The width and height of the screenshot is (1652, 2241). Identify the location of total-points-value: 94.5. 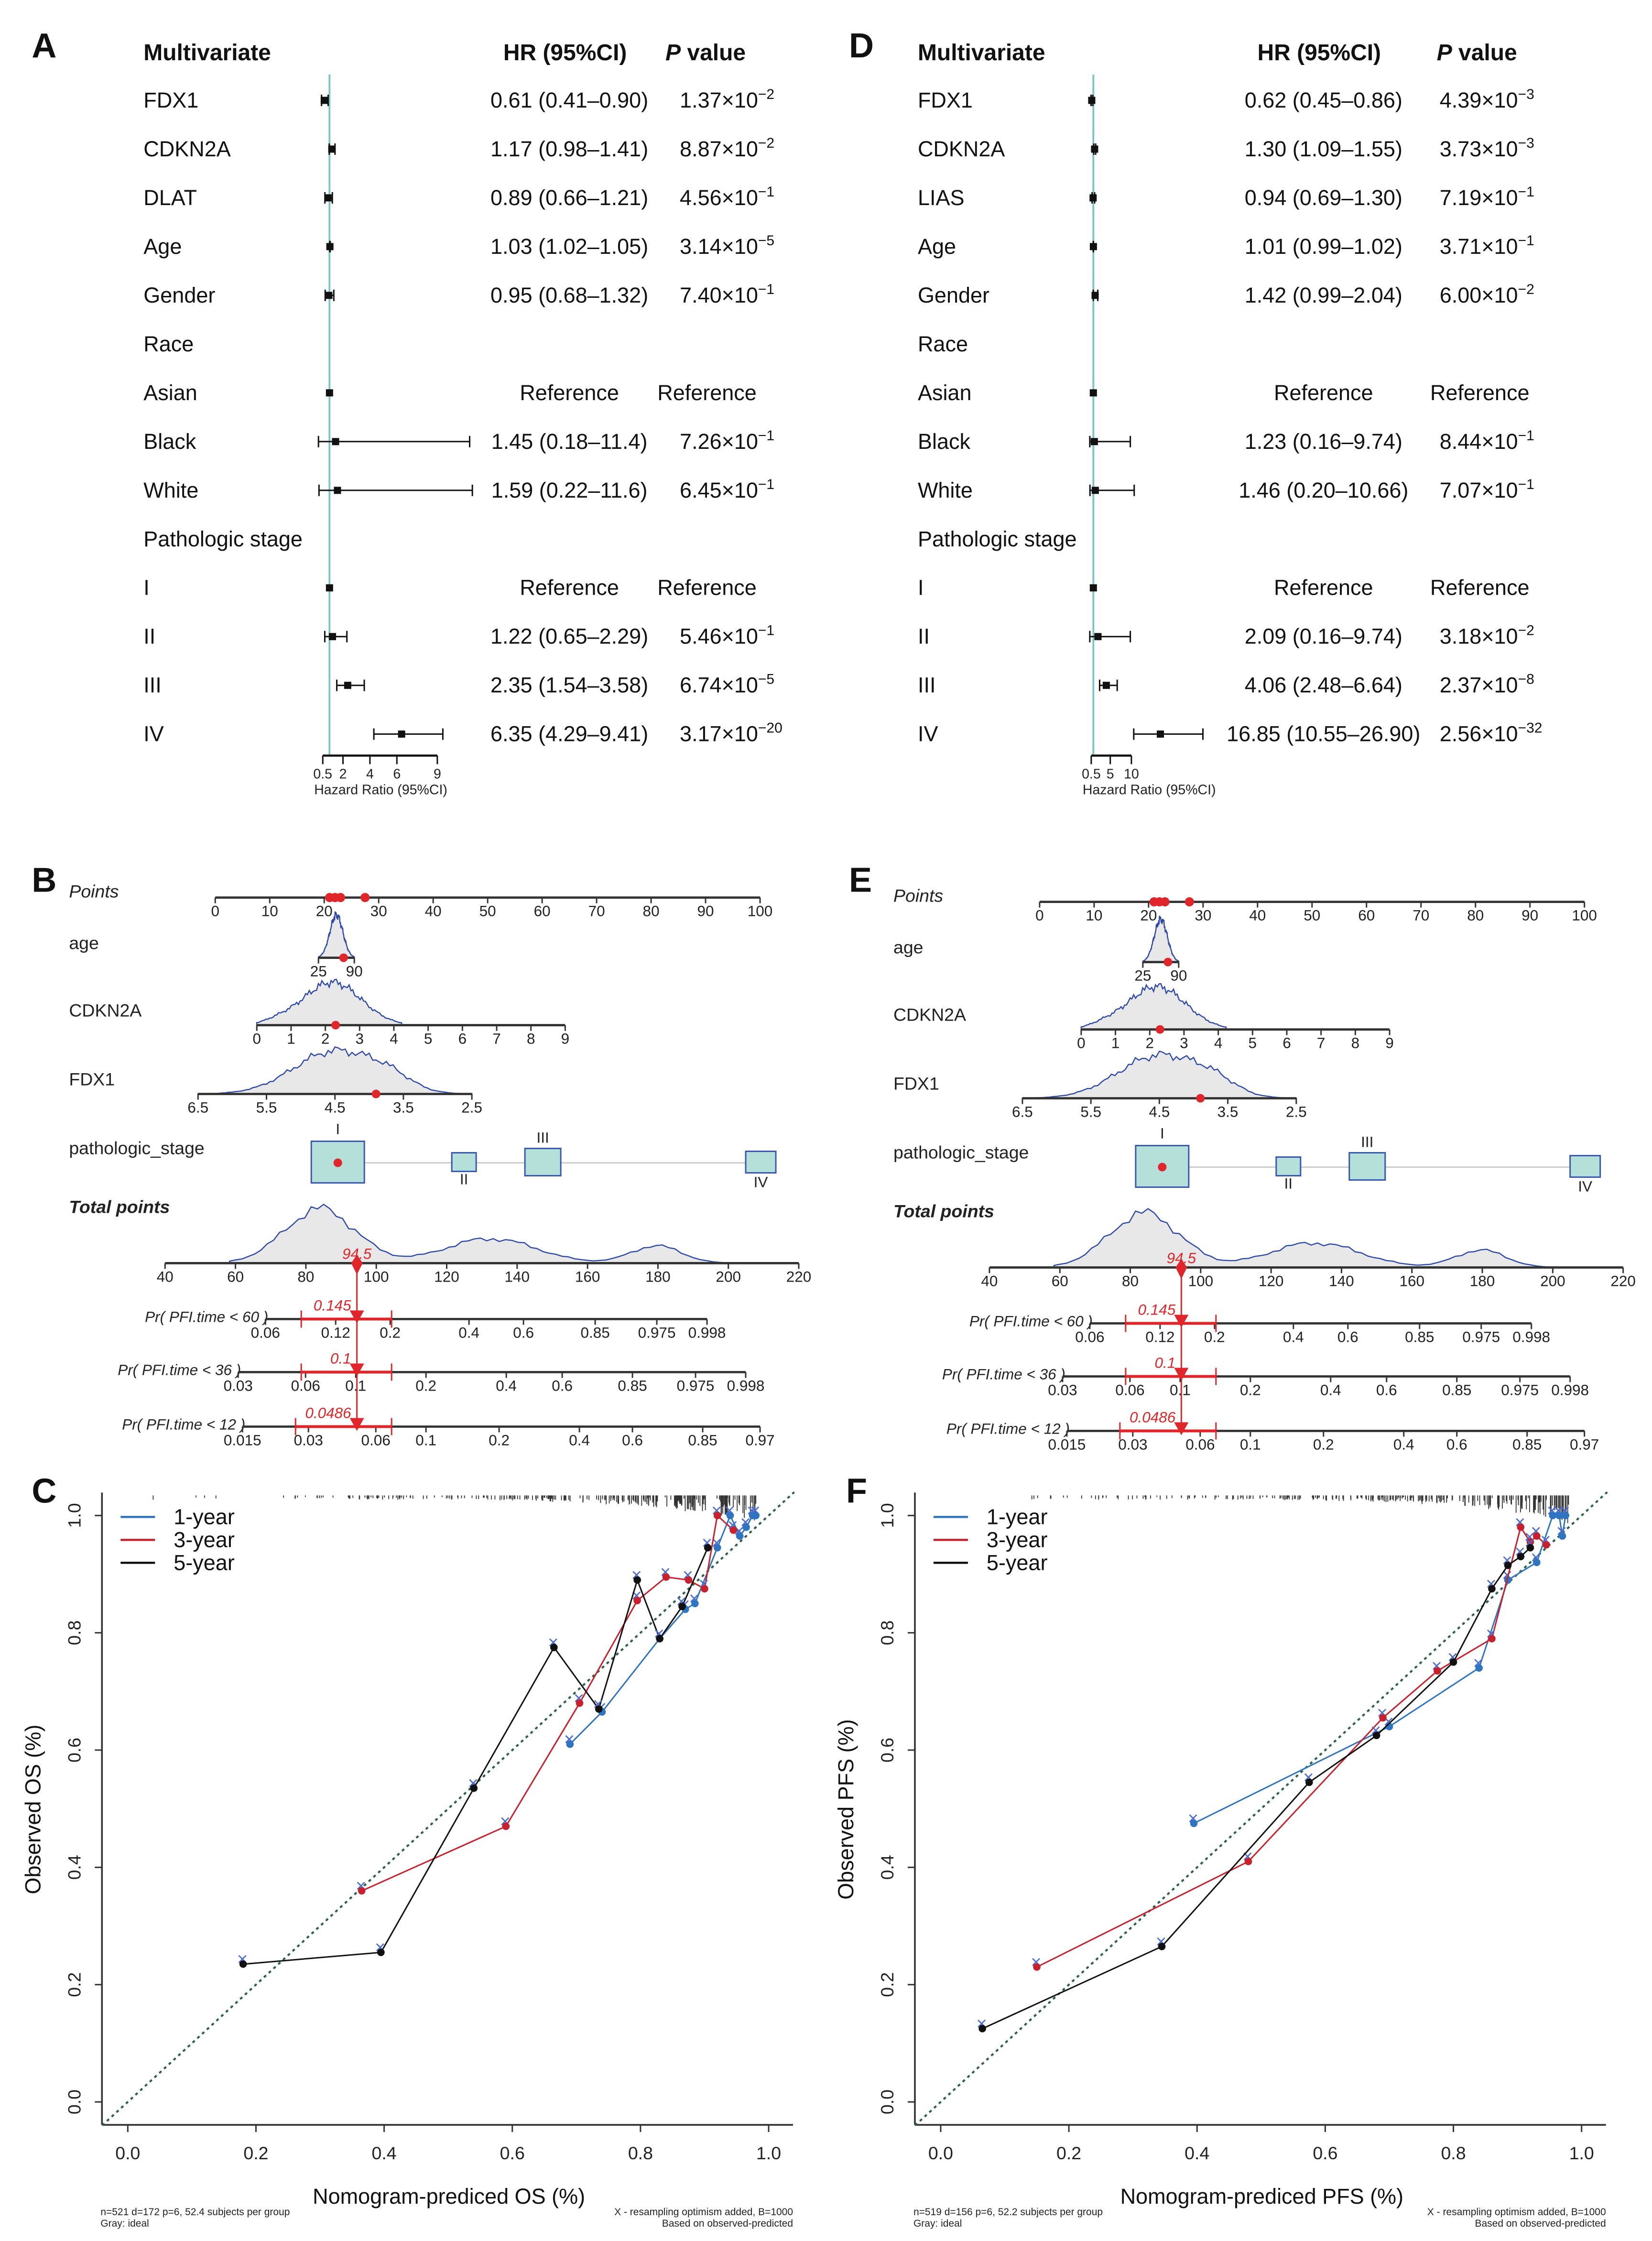
(1181, 1257).